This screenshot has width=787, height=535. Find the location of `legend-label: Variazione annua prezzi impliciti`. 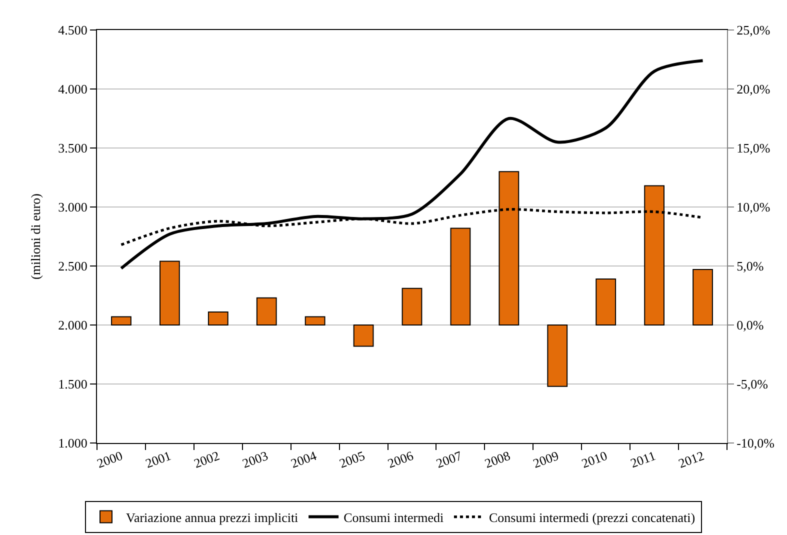

legend-label: Variazione annua prezzi impliciti is located at coordinates (212, 517).